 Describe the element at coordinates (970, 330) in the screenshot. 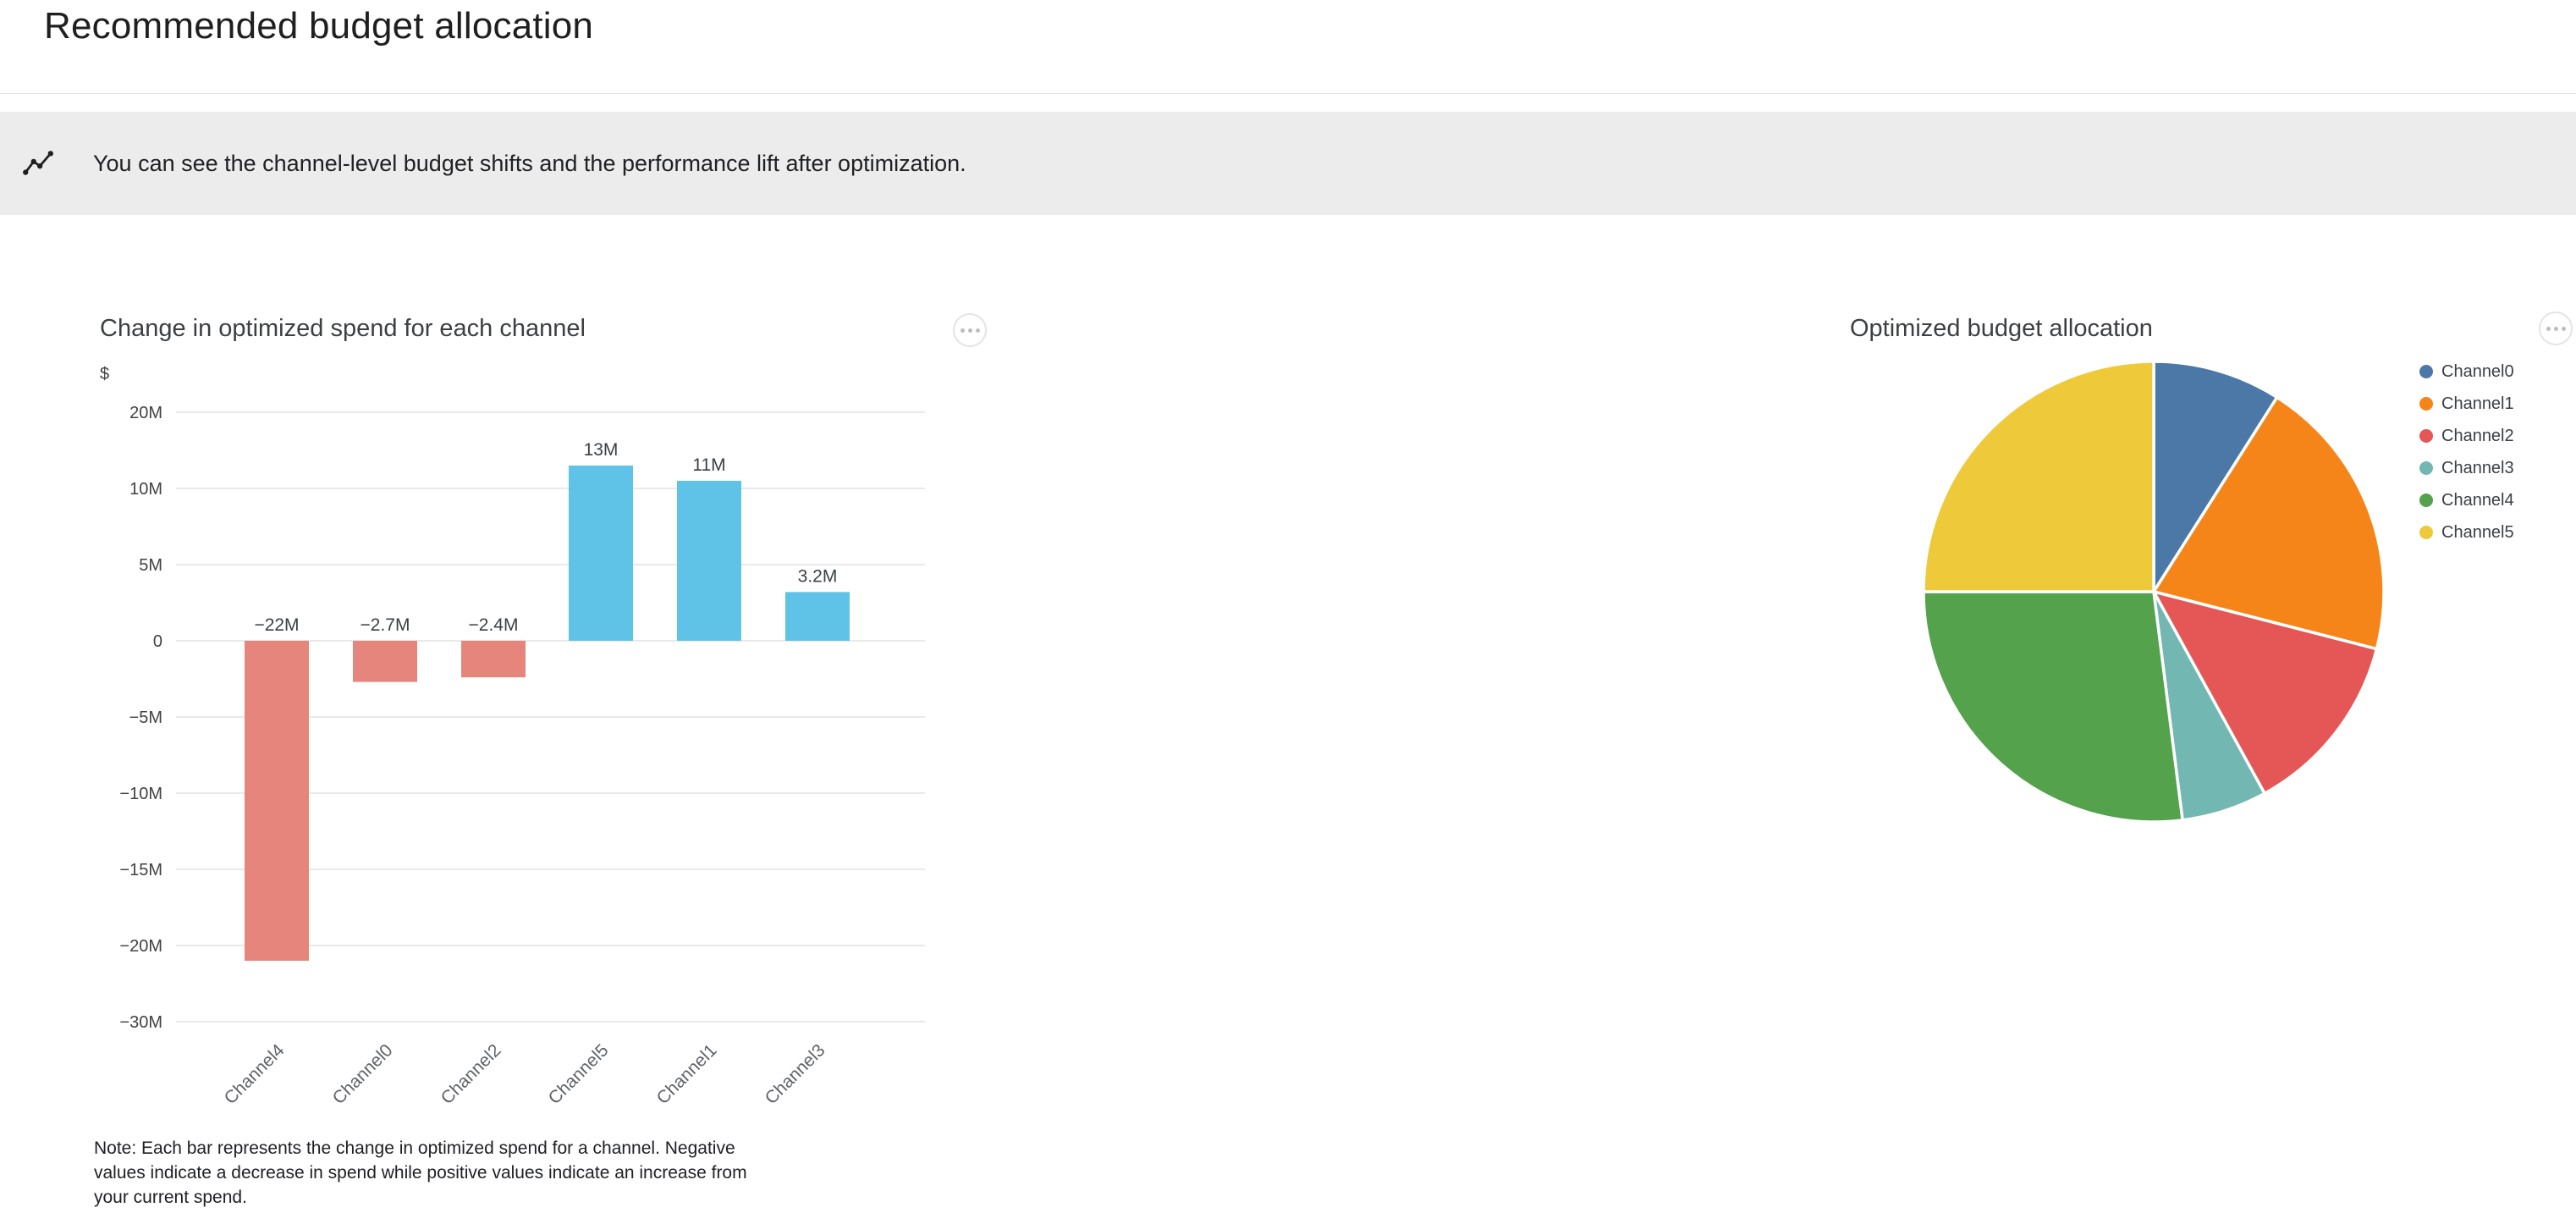

I see `bar-chart-more-options-icon` at that location.